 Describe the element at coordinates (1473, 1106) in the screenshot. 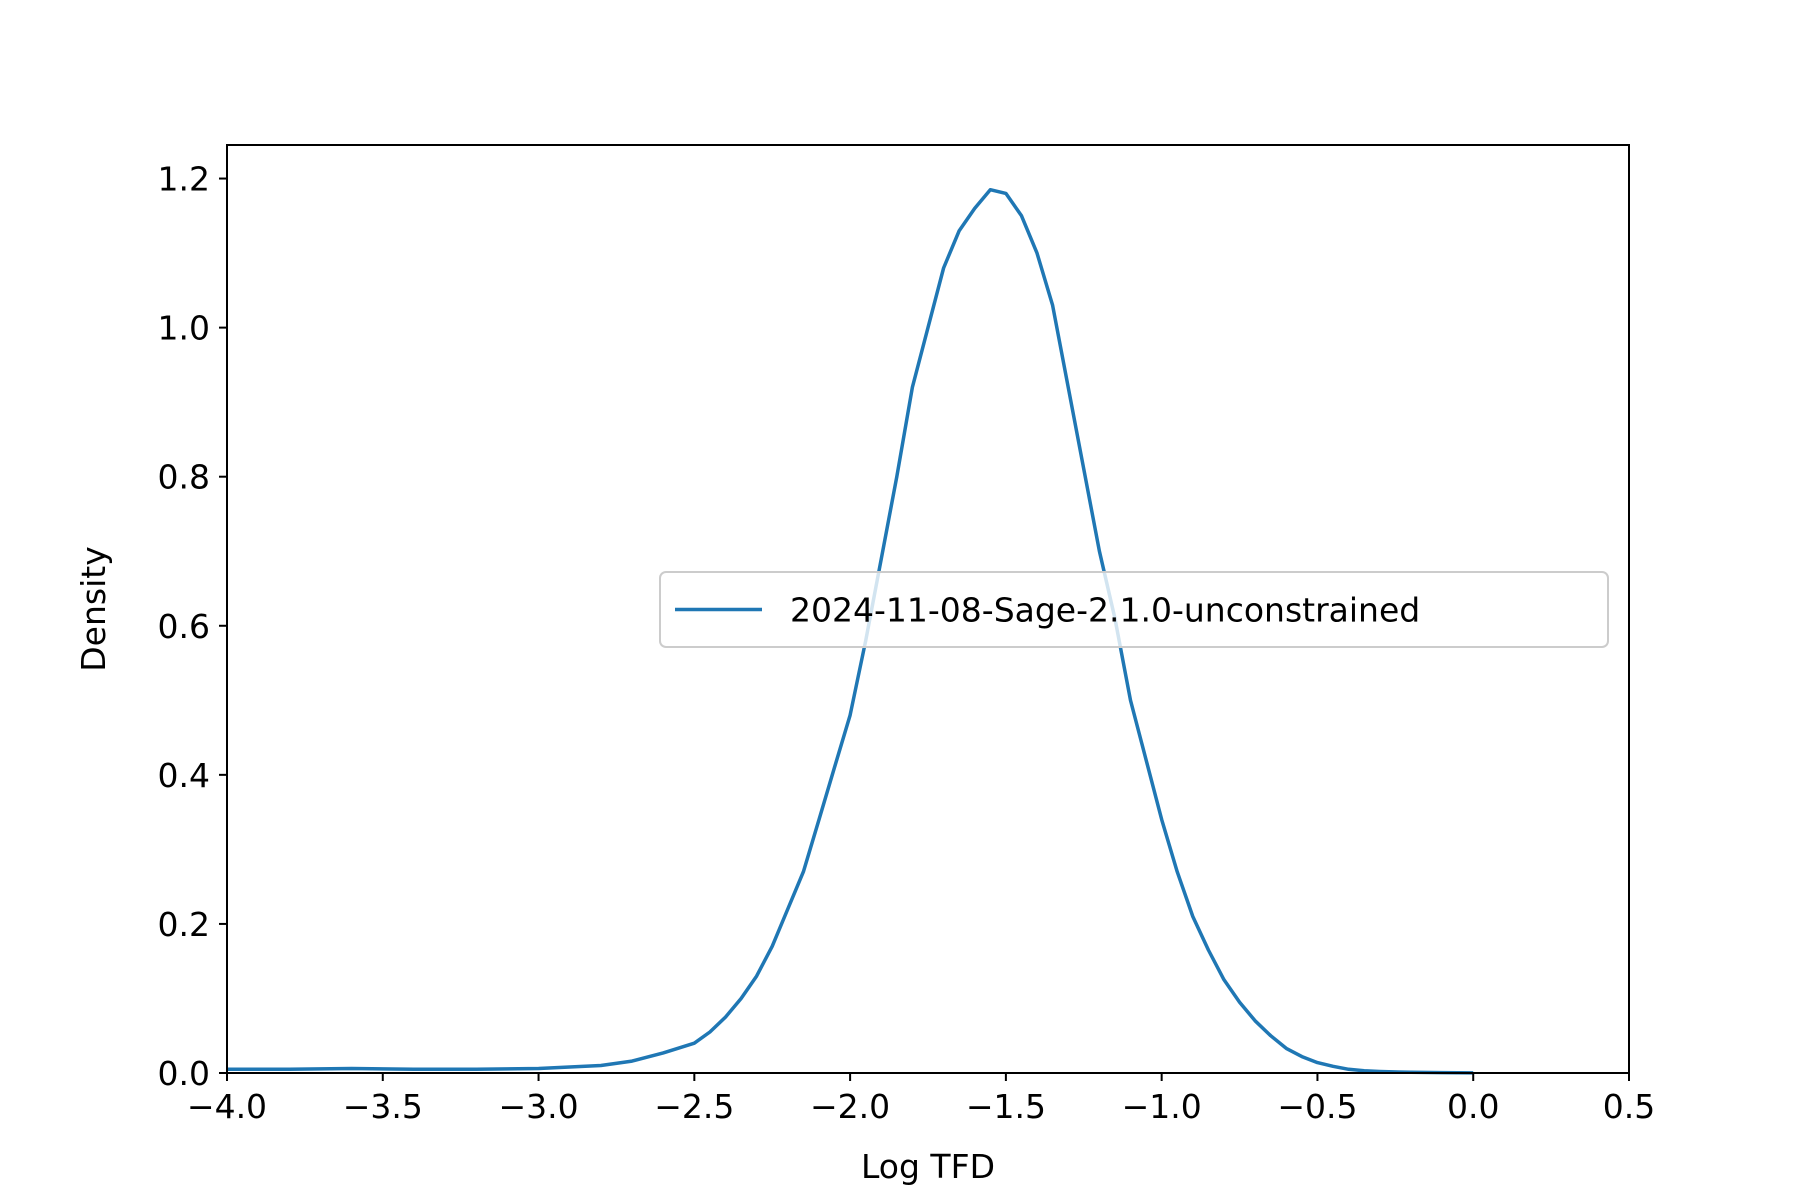

I see `x-tick-label: 0.0` at that location.